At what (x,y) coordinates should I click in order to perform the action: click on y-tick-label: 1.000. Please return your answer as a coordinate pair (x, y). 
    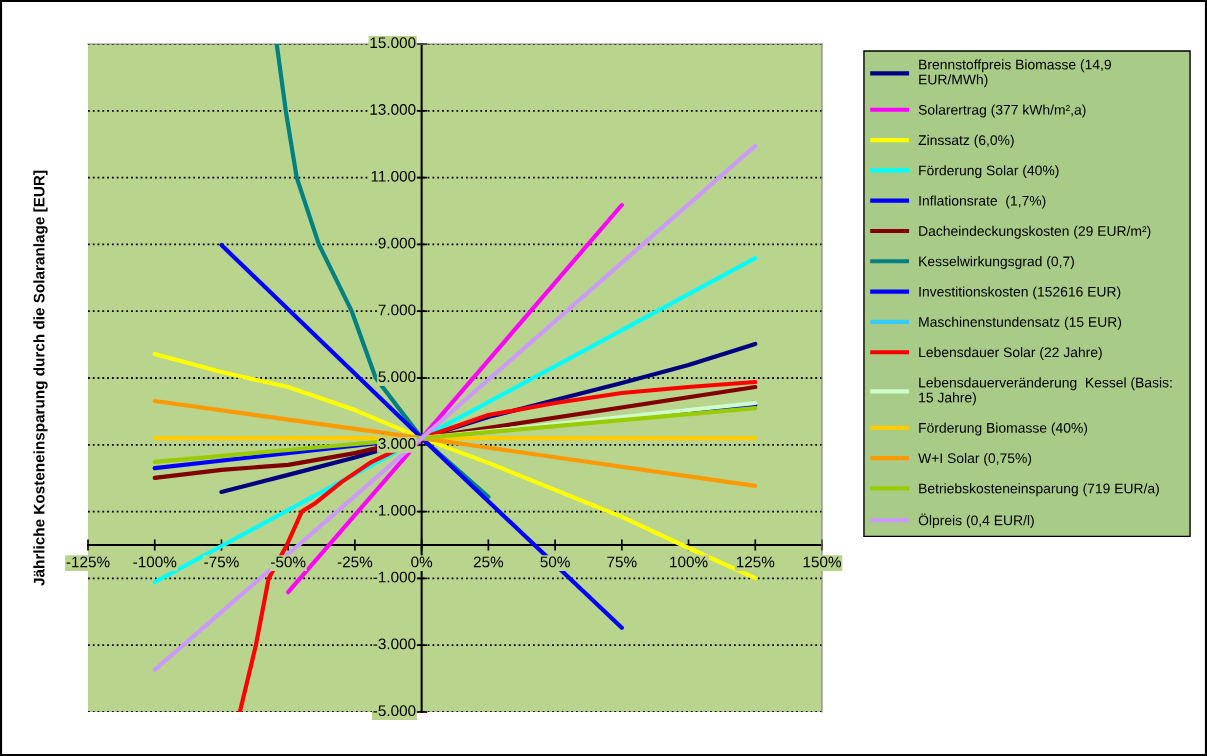
    Looking at the image, I should click on (397, 510).